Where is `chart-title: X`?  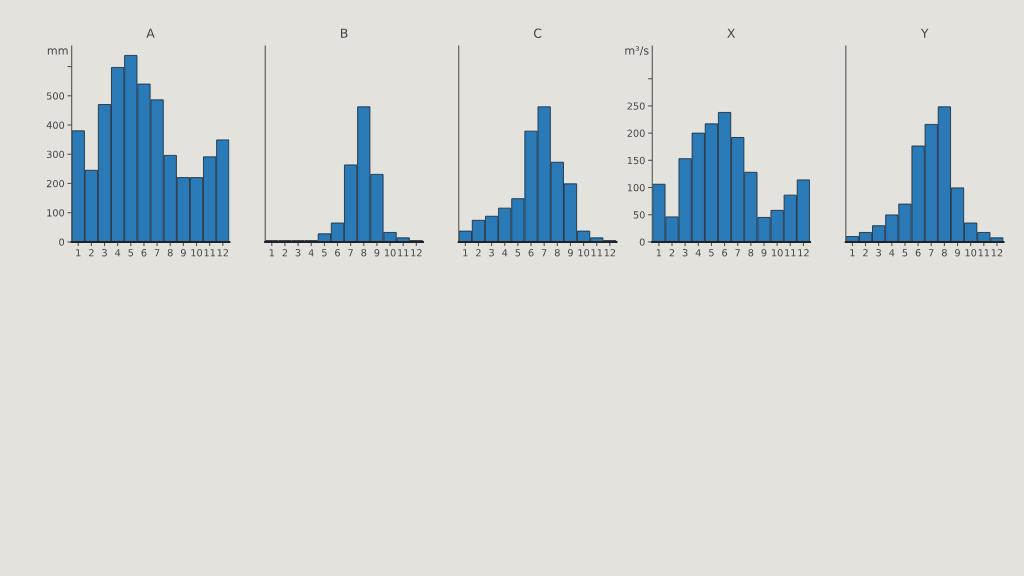 chart-title: X is located at coordinates (731, 33).